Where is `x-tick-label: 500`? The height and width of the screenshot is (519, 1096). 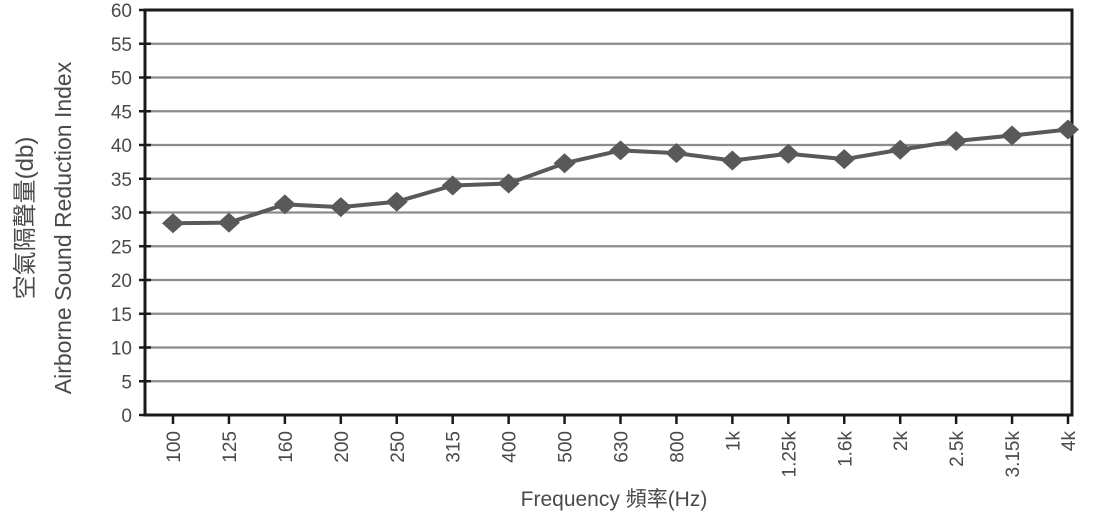 x-tick-label: 500 is located at coordinates (566, 447).